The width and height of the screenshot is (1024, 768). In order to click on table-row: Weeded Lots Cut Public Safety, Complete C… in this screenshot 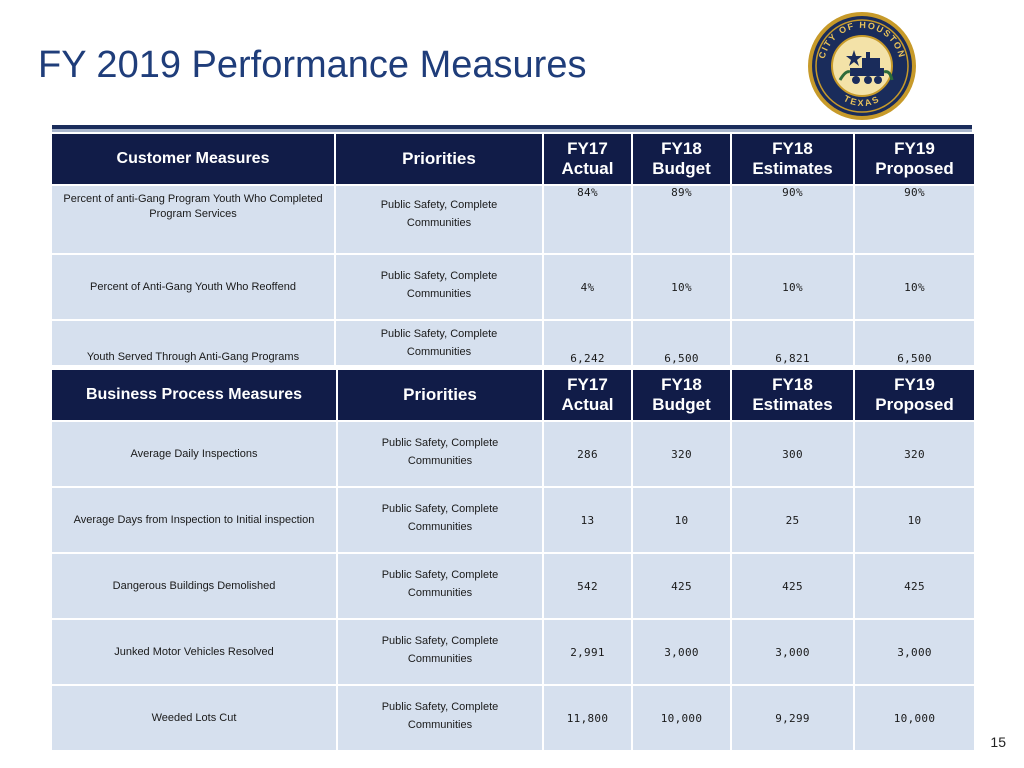, I will do `click(514, 719)`.